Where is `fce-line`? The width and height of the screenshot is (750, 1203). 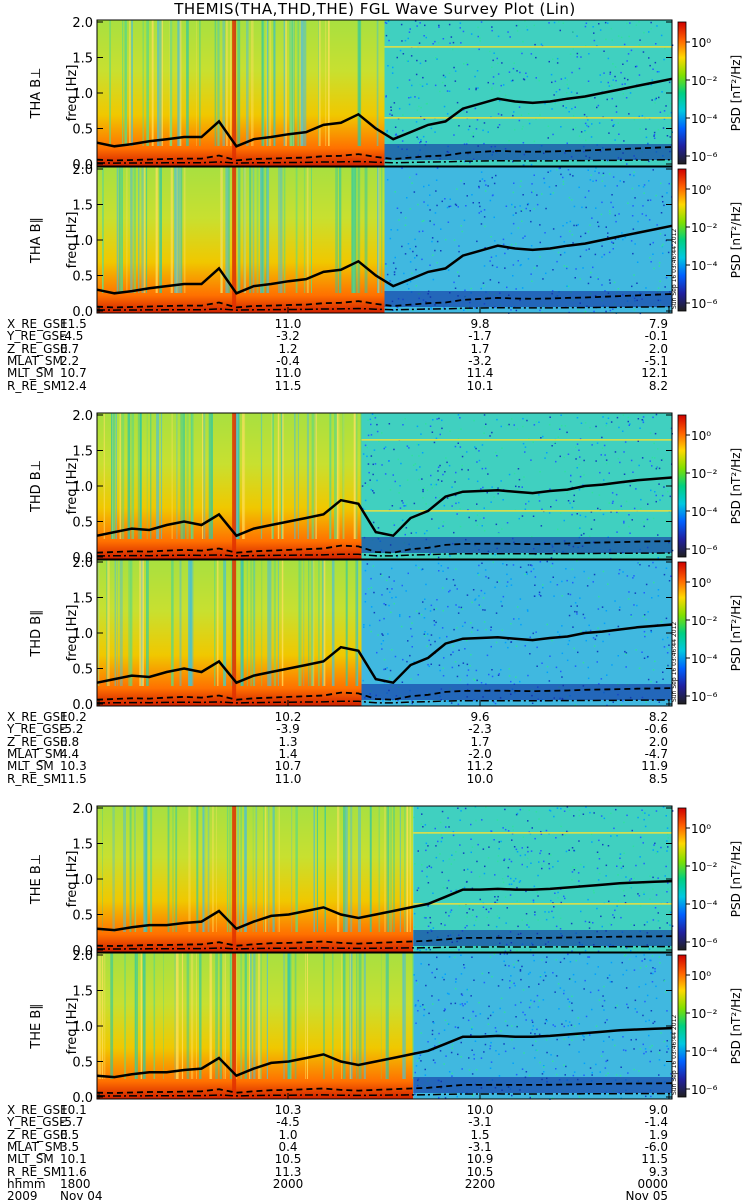 fce-line is located at coordinates (384, 112).